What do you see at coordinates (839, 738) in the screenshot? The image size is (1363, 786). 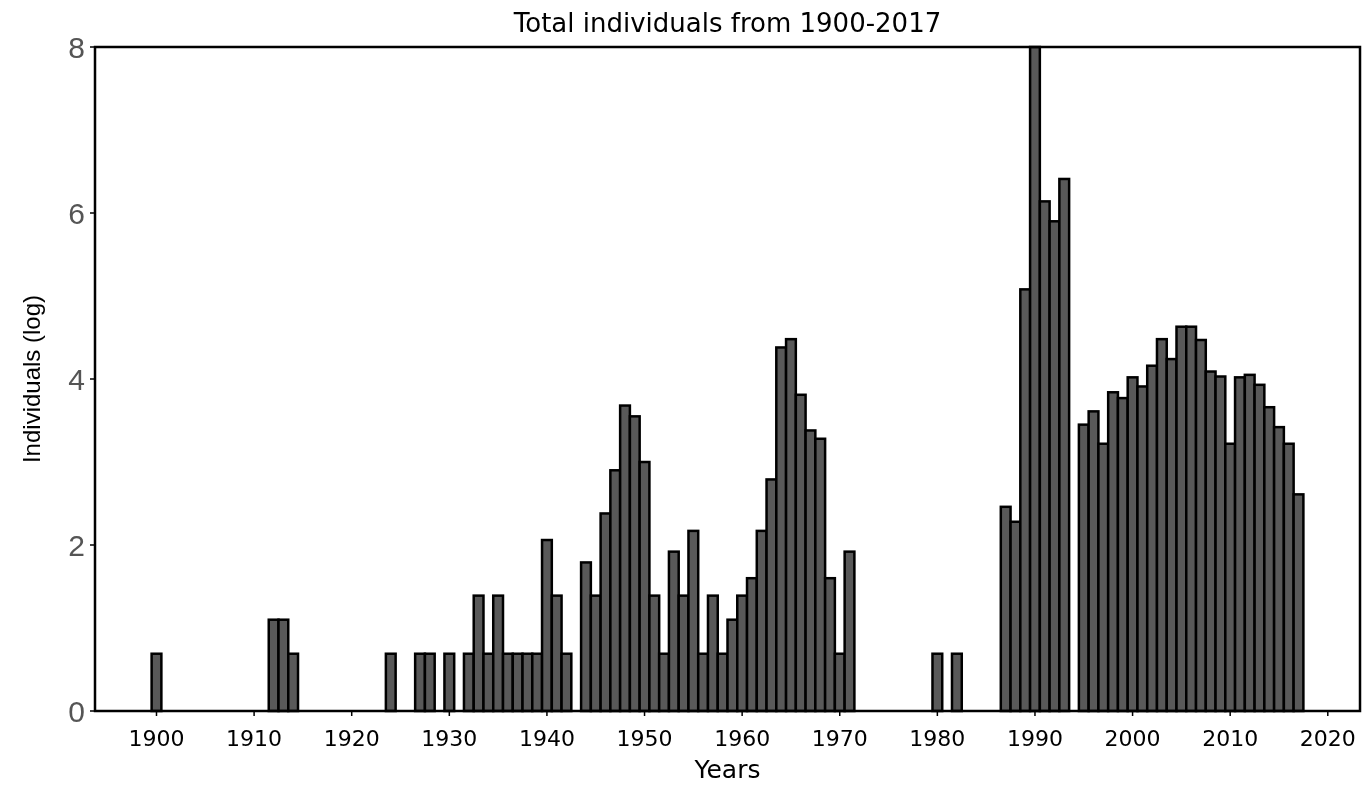 I see `x-tick-label: 1970` at bounding box center [839, 738].